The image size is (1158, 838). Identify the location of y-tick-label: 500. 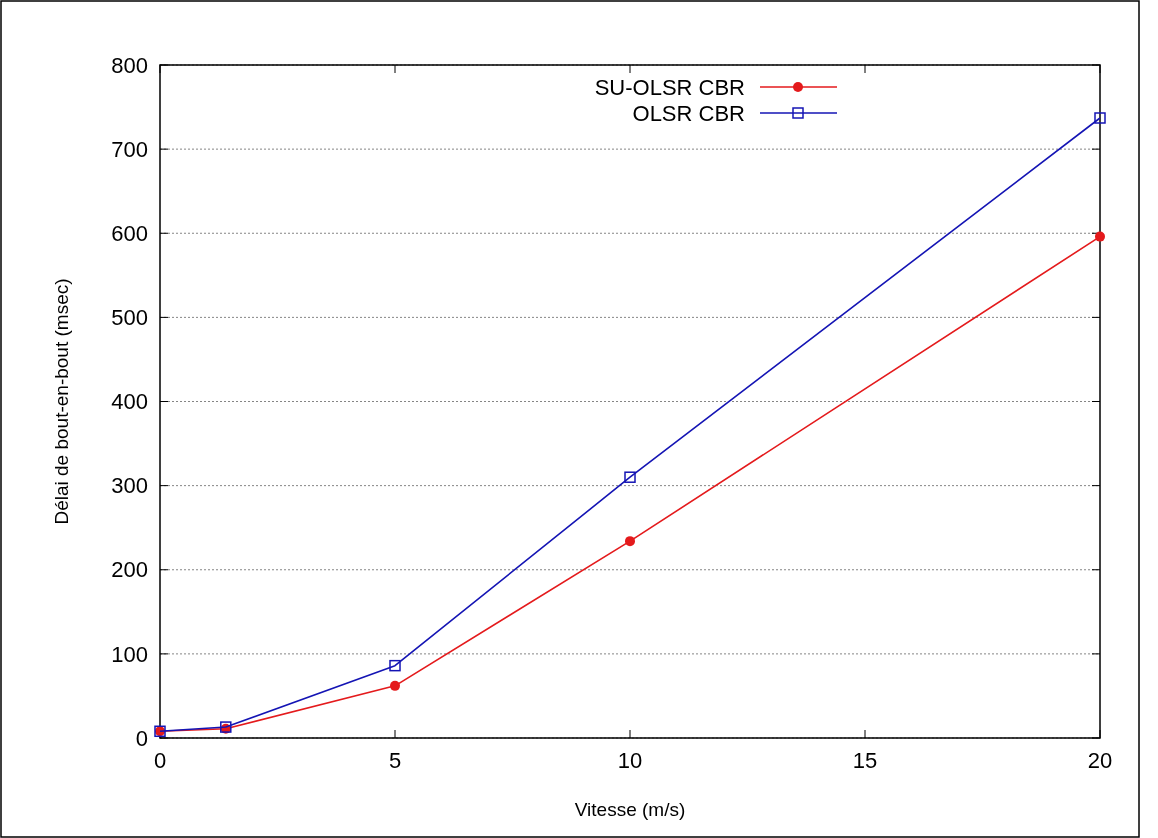
(129, 318).